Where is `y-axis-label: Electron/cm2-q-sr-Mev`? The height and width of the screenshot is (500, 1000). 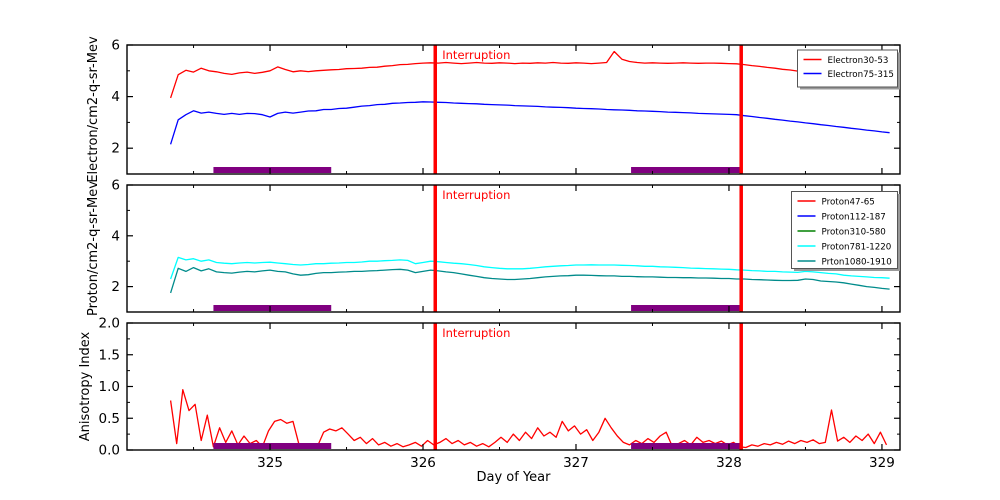 y-axis-label: Electron/cm2-q-sr-Mev is located at coordinates (93, 109).